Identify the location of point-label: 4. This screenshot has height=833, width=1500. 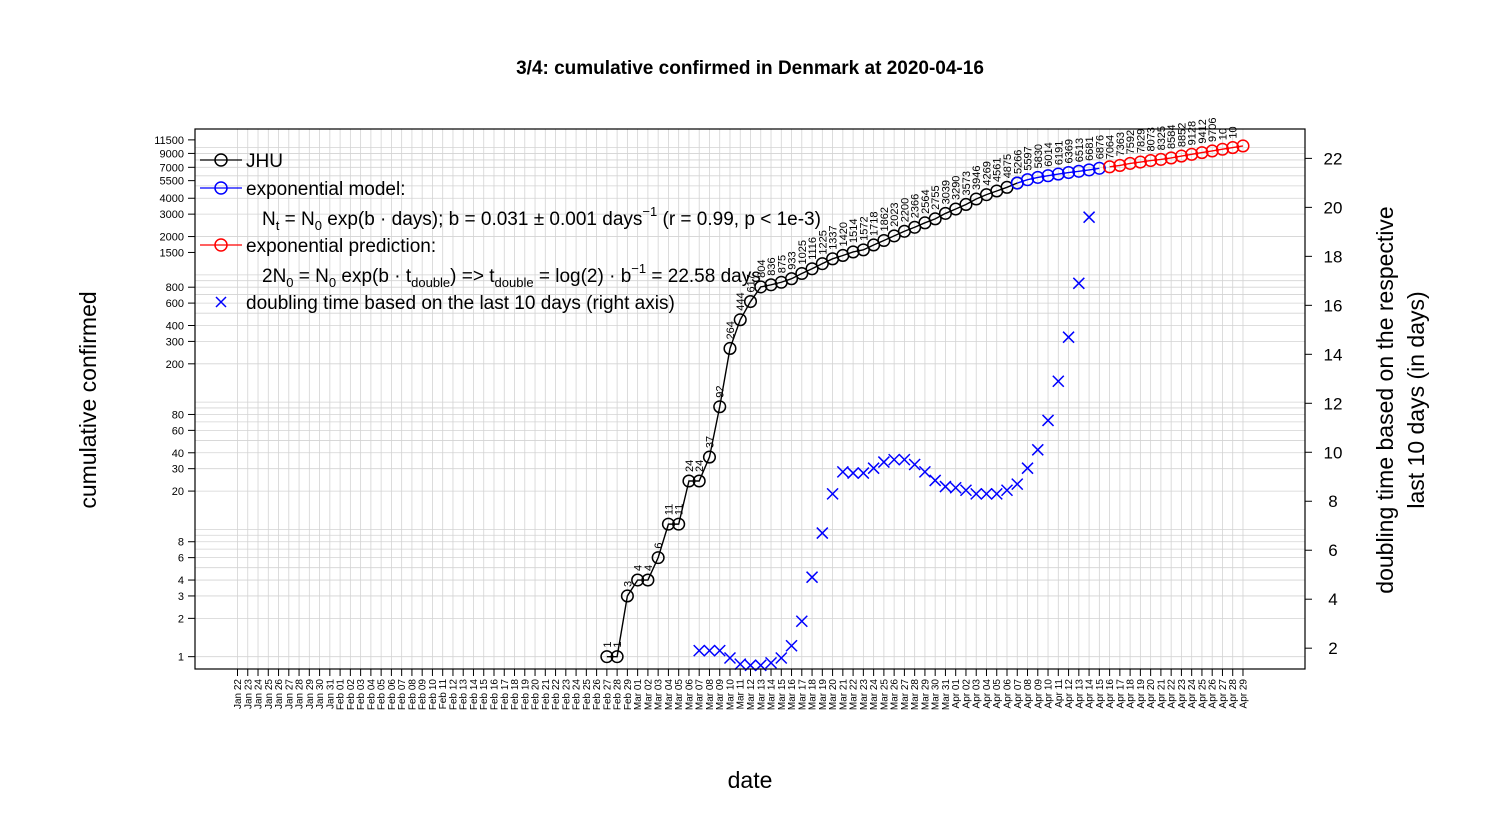
(649, 568).